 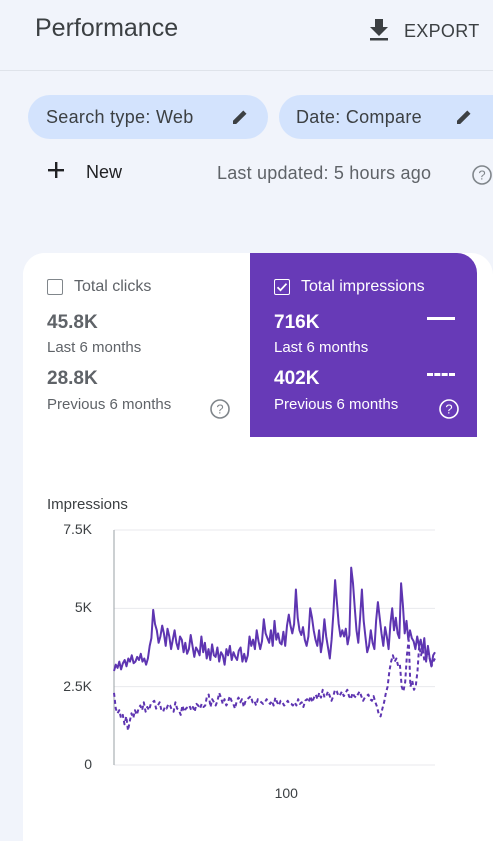 I want to click on x-tick-label: 100, so click(x=286, y=793).